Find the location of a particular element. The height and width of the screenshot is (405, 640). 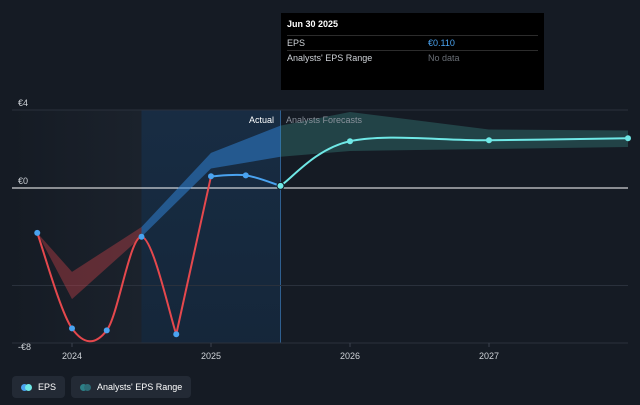

y-tick-label-1: €0 is located at coordinates (23, 181).